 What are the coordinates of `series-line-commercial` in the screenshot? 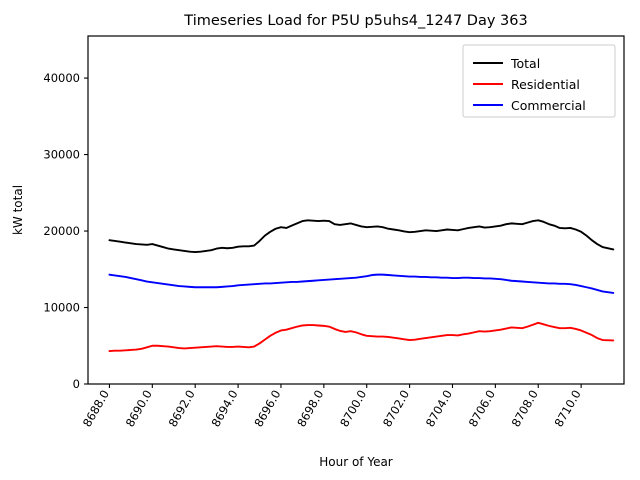 It's located at (361, 283).